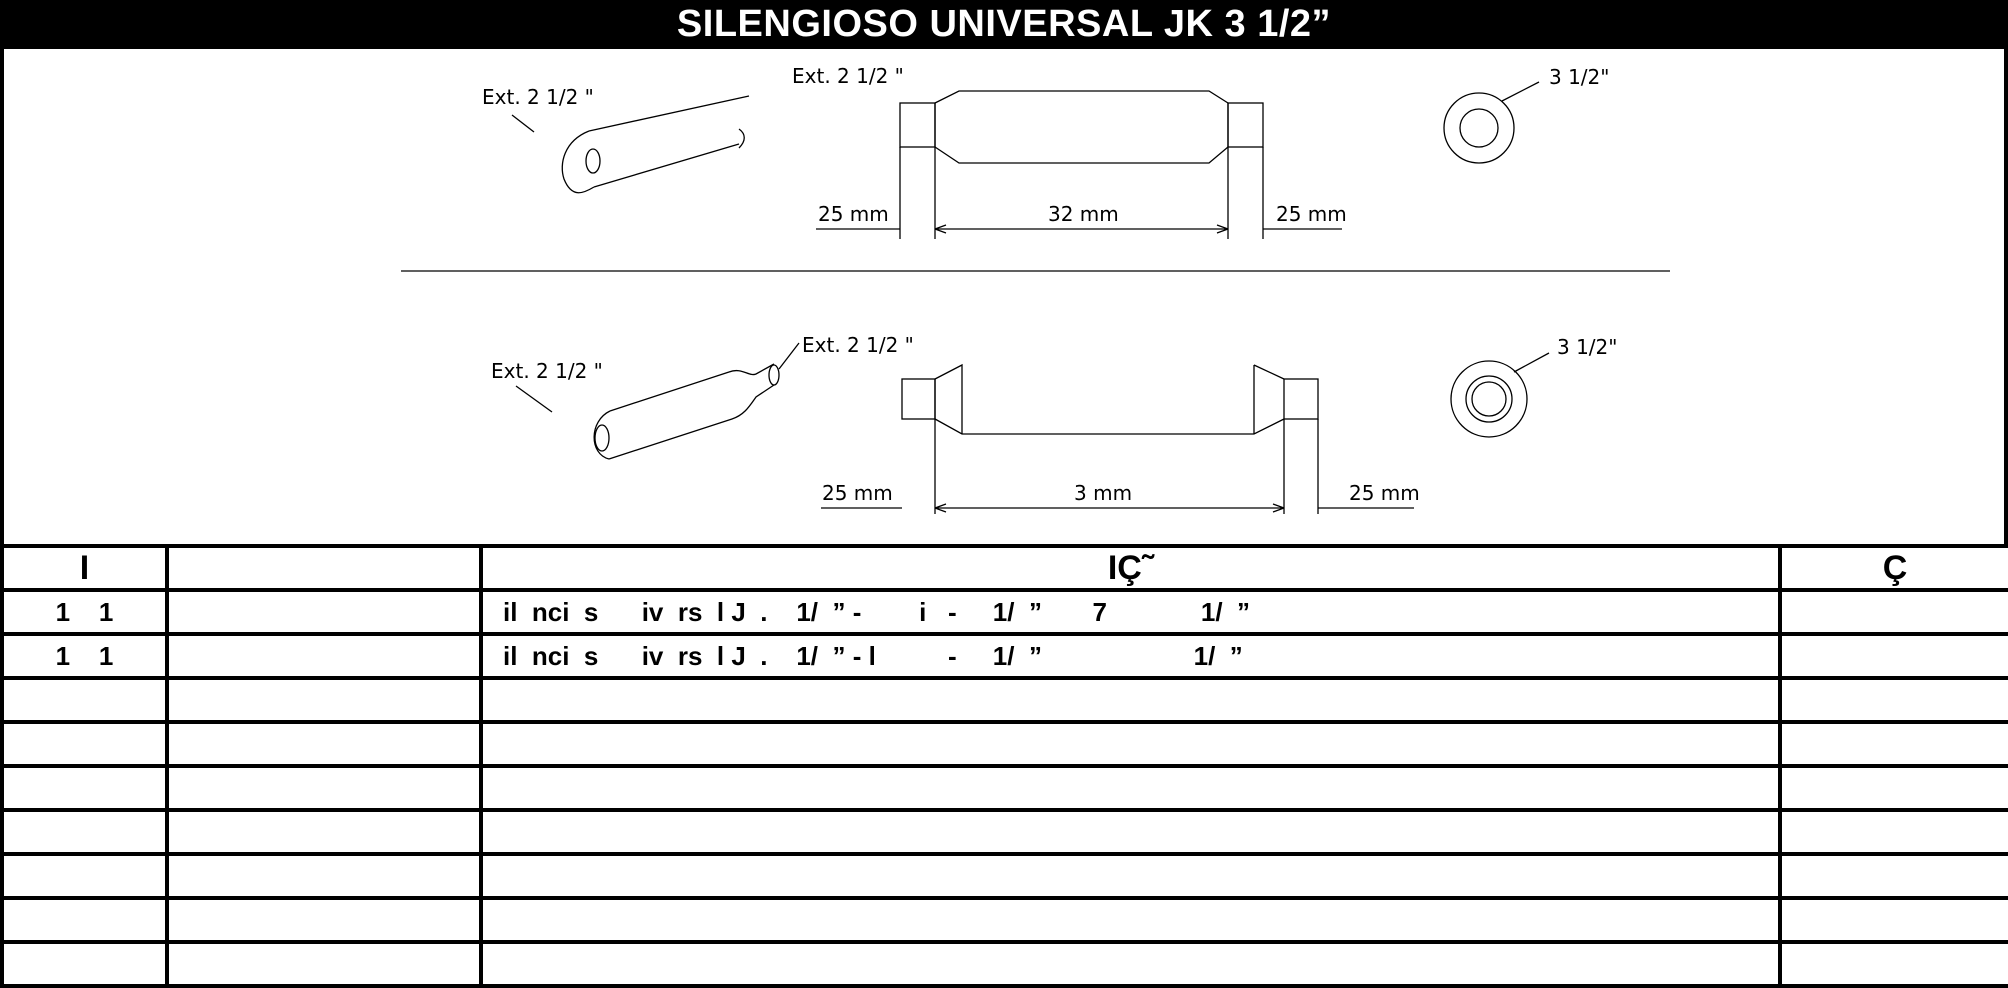 The width and height of the screenshot is (2008, 988). Describe the element at coordinates (534, 399) in the screenshot. I see `bottom-iso-leader-left` at that location.